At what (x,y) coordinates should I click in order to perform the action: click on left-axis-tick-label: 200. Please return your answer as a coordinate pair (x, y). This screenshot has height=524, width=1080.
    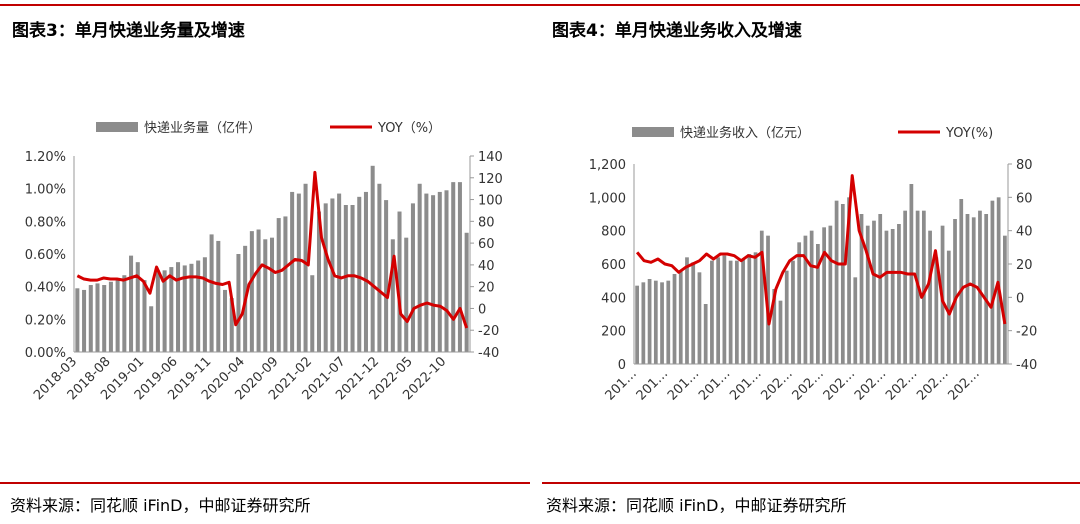
    Looking at the image, I should click on (613, 332).